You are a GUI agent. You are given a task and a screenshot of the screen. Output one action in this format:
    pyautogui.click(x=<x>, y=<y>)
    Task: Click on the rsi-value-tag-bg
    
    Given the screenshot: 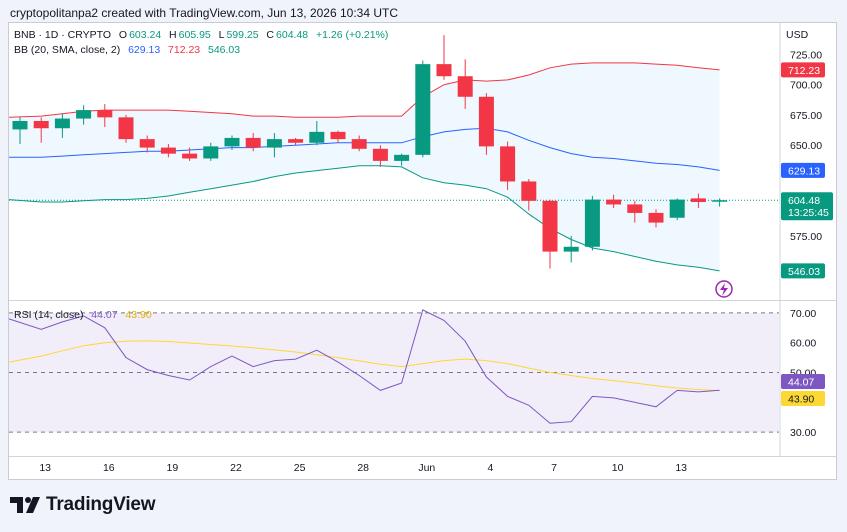 What is the action you would take?
    pyautogui.click(x=803, y=381)
    